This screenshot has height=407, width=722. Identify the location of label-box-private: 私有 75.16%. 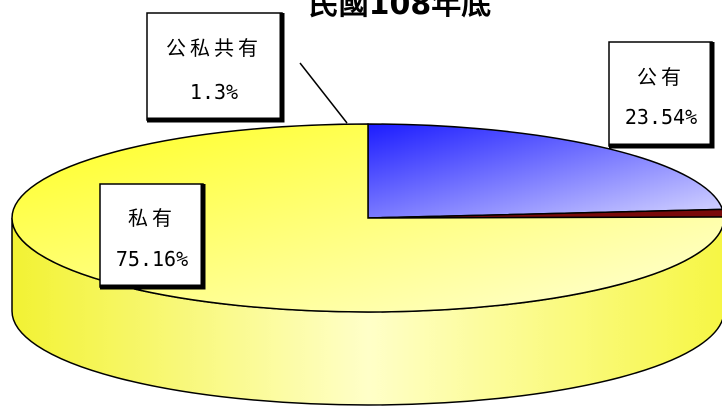
(151, 235).